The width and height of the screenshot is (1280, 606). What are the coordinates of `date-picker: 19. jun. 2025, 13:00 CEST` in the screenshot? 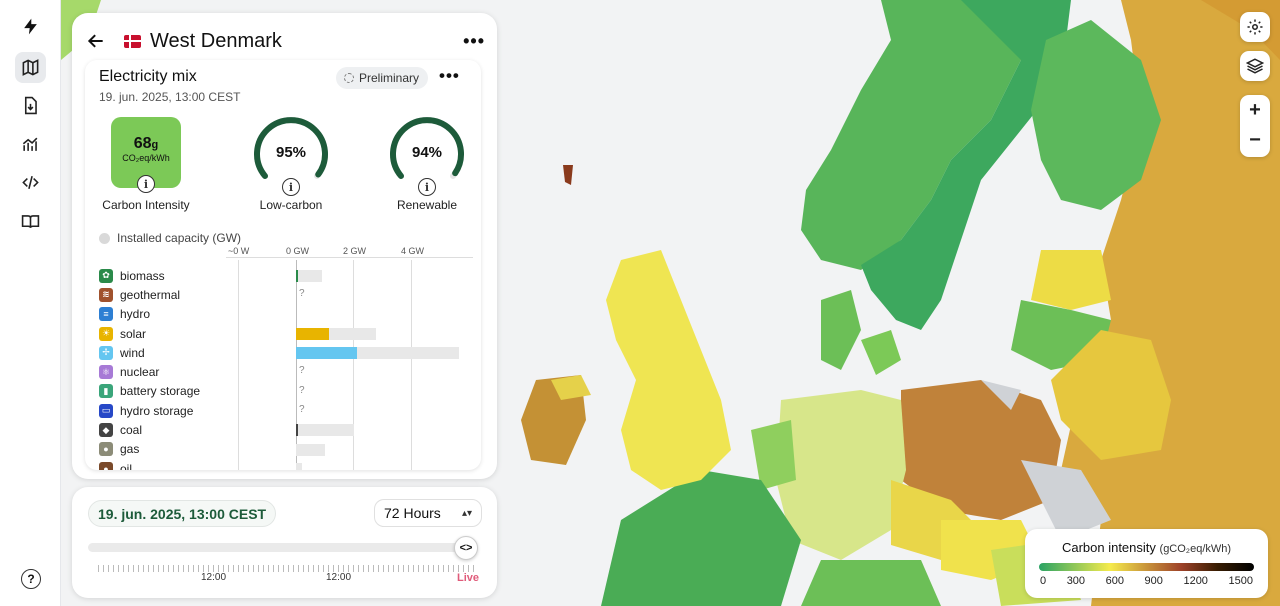 It's located at (182, 513).